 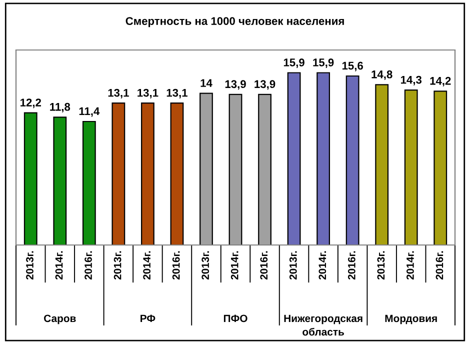 I want to click on data-label: 11,8, so click(x=60, y=107).